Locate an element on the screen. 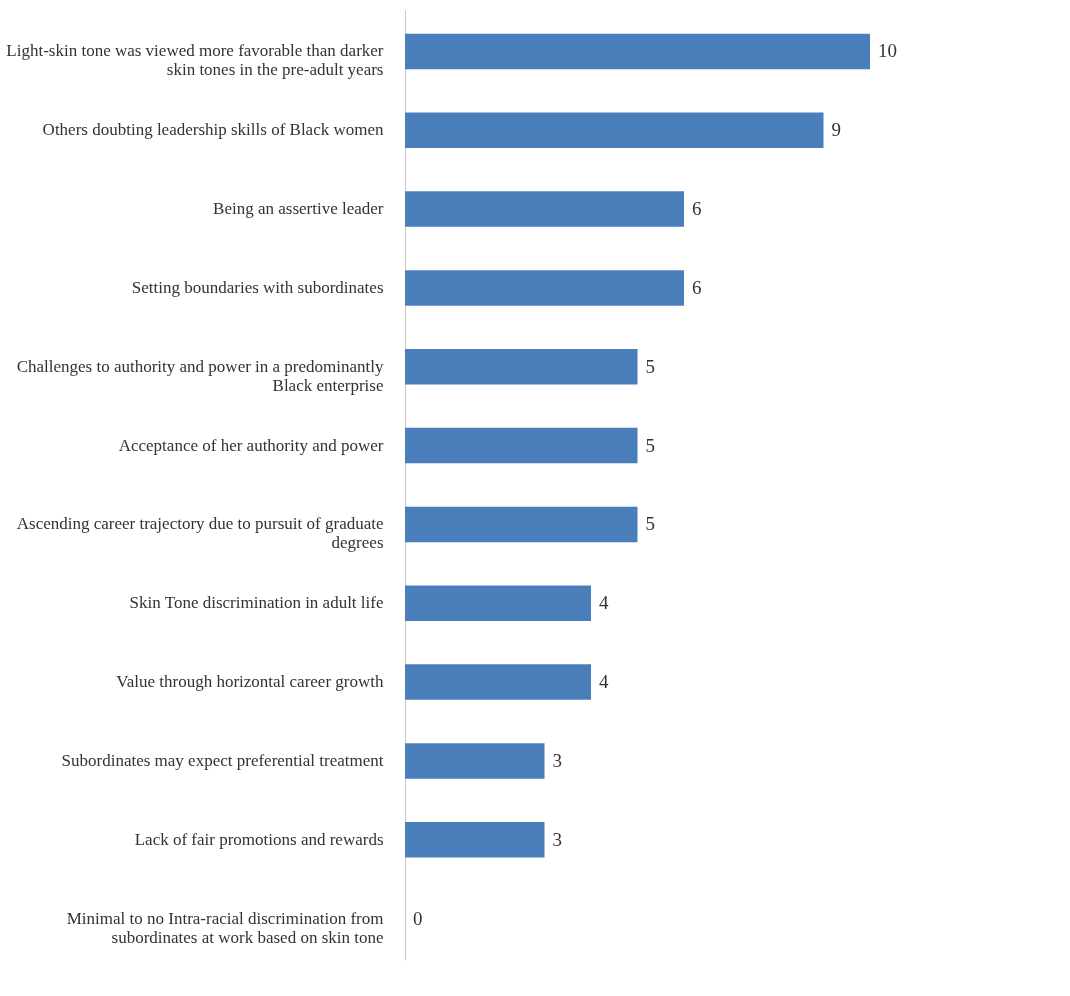 The image size is (1070, 996). y-tick-label: Subordinates may expect preferential treatment is located at coordinates (222, 760).